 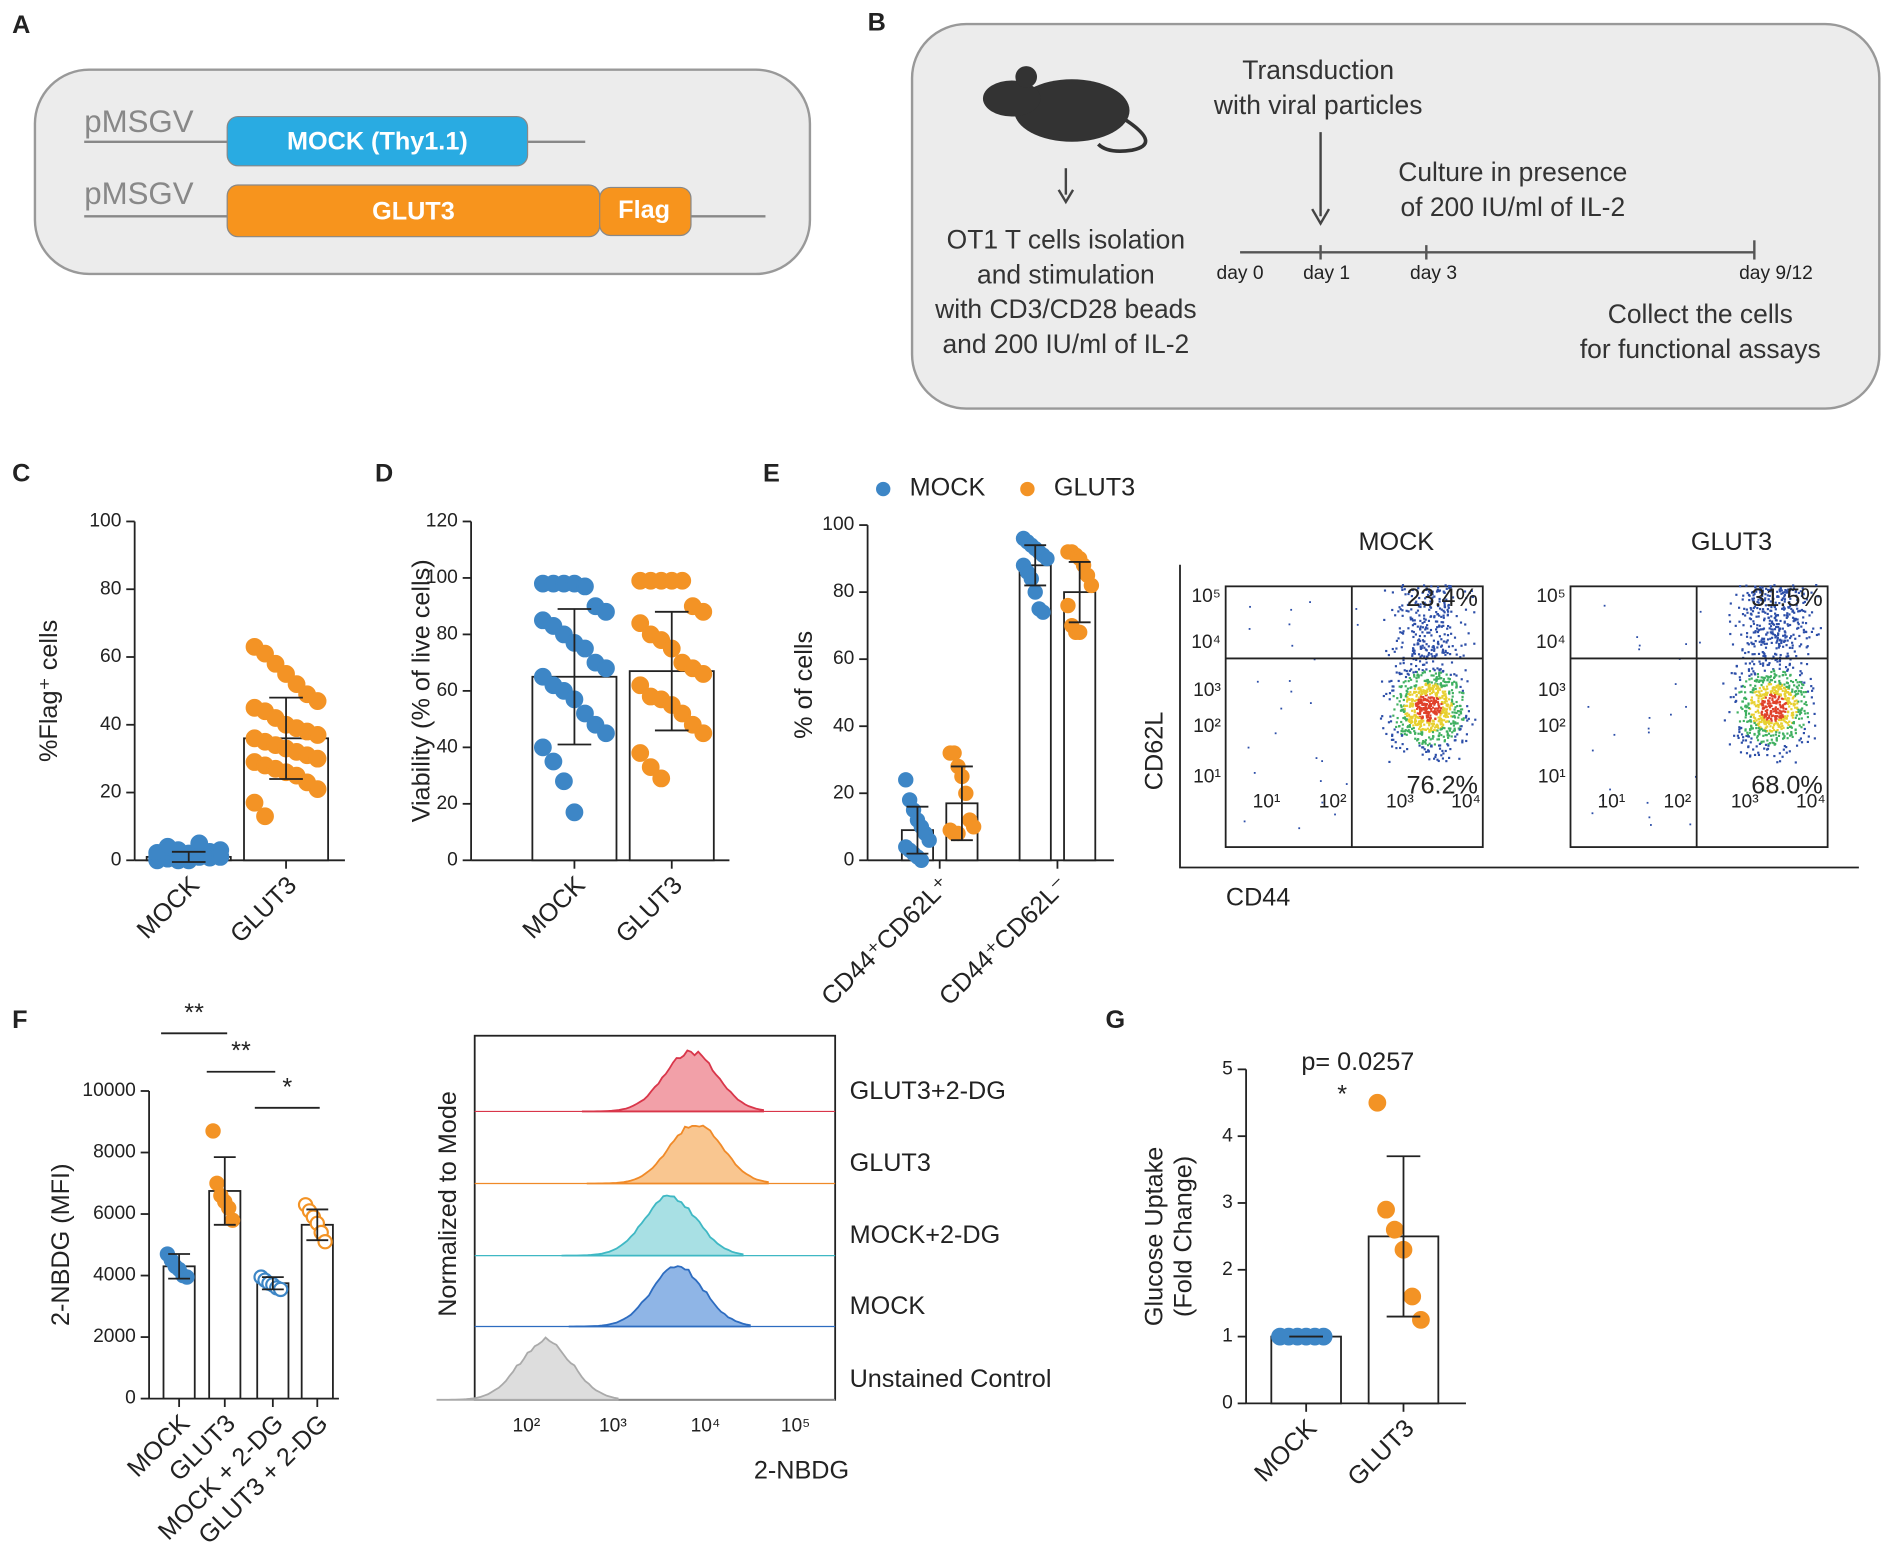 I want to click on step-text: Culture in presence, so click(x=1512, y=172).